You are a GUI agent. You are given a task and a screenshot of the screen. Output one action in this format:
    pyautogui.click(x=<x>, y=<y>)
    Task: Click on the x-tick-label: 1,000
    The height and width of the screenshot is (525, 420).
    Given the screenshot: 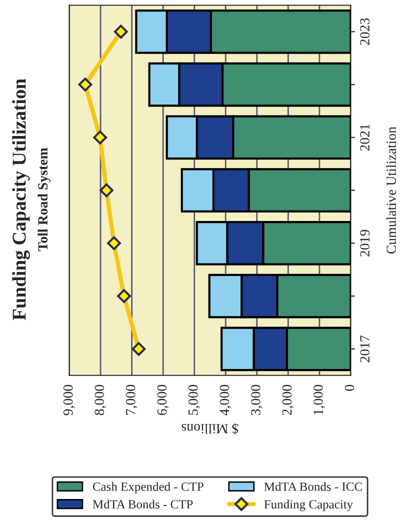 What is the action you would take?
    pyautogui.click(x=319, y=399)
    